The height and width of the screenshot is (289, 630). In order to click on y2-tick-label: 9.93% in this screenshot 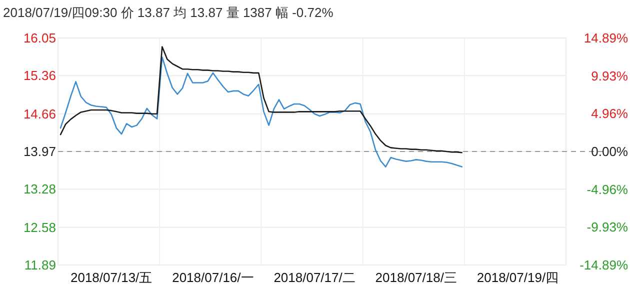, I will do `click(609, 76)`.